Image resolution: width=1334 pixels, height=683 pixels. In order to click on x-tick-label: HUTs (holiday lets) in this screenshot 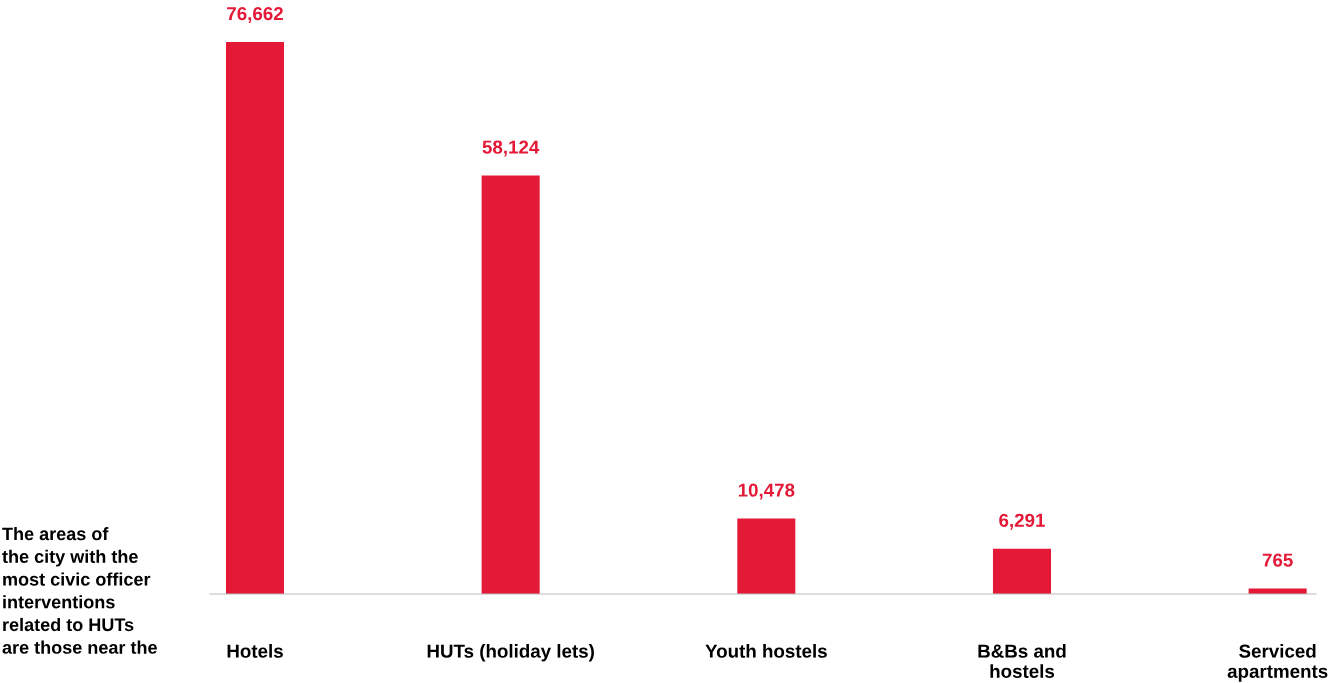, I will do `click(510, 653)`.